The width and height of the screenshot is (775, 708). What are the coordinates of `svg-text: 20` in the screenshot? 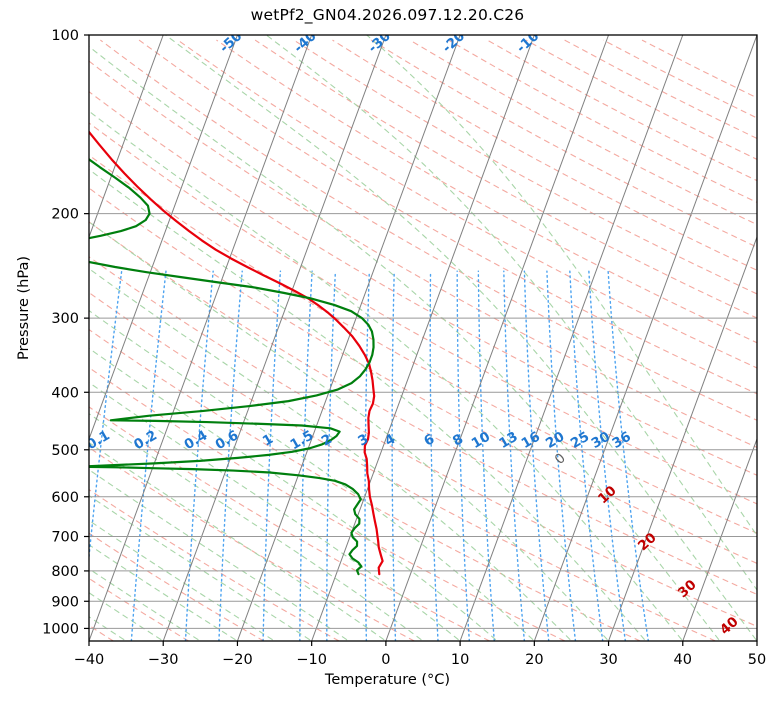 It's located at (534, 660).